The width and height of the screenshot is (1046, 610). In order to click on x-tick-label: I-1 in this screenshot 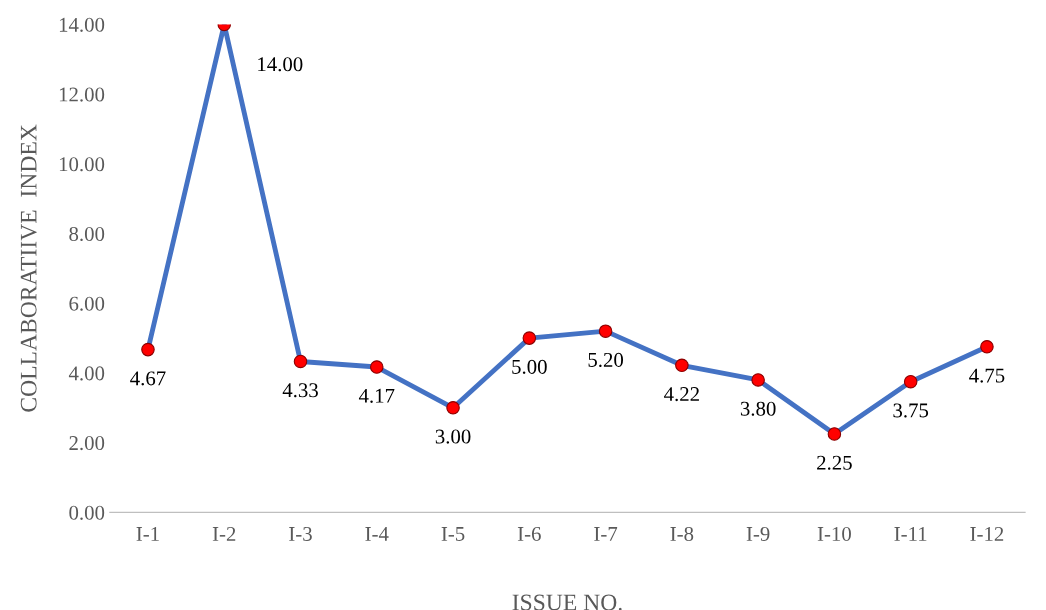, I will do `click(147, 533)`.